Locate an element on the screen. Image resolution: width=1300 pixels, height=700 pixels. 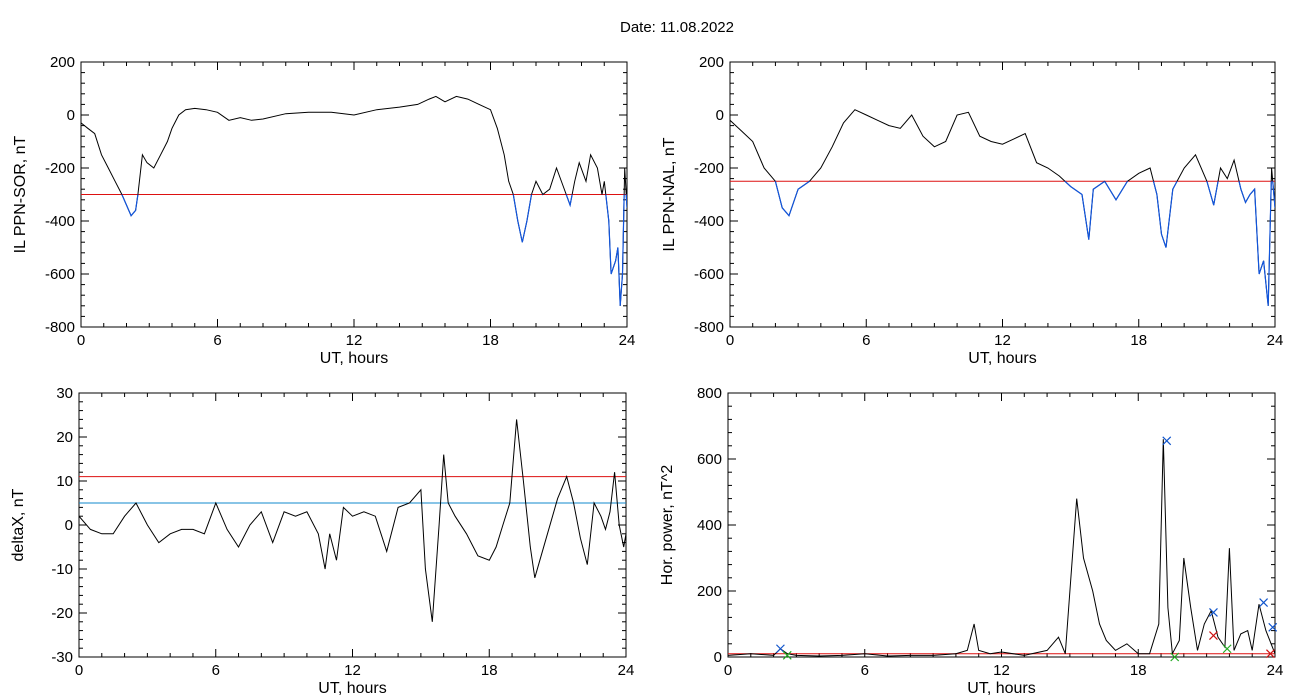
y-tick-label: -20 is located at coordinates (62, 613).